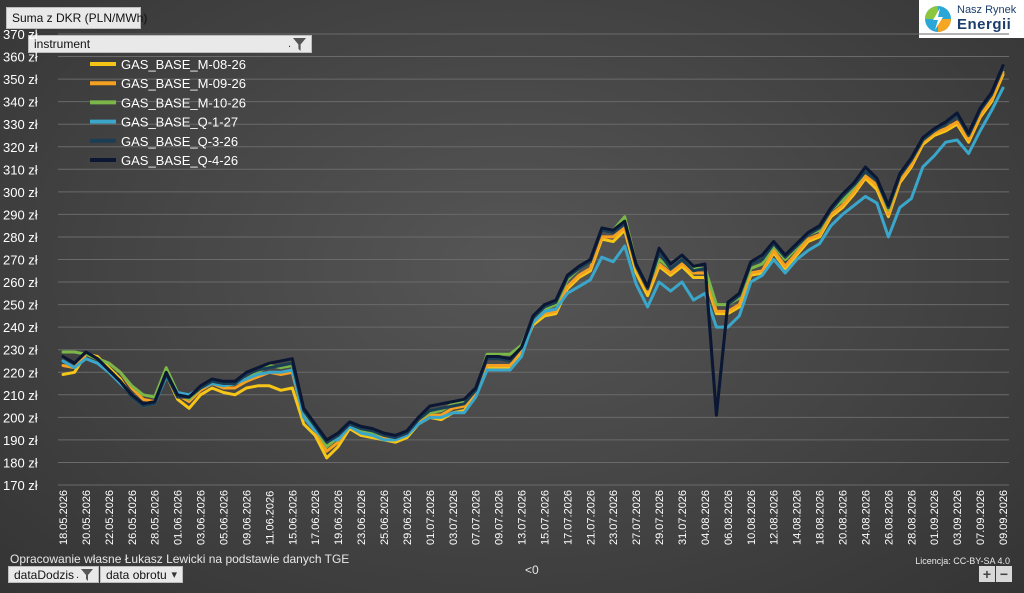 The width and height of the screenshot is (1024, 593). What do you see at coordinates (87, 517) in the screenshot?
I see `x-tick-label: 20.05.2026` at bounding box center [87, 517].